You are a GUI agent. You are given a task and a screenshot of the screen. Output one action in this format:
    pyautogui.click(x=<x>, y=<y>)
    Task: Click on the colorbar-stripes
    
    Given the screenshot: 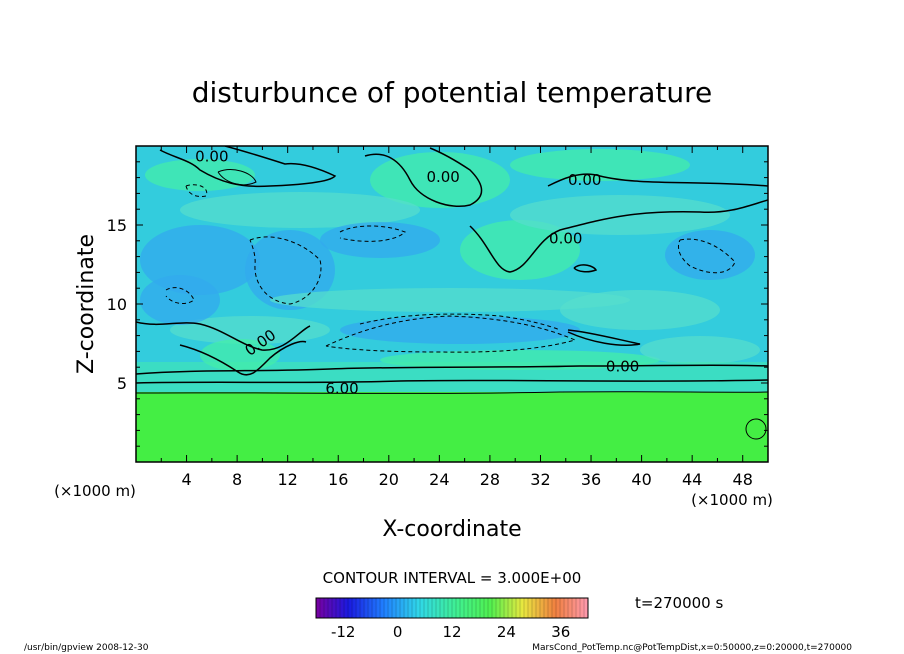 What is the action you would take?
    pyautogui.click(x=452, y=608)
    